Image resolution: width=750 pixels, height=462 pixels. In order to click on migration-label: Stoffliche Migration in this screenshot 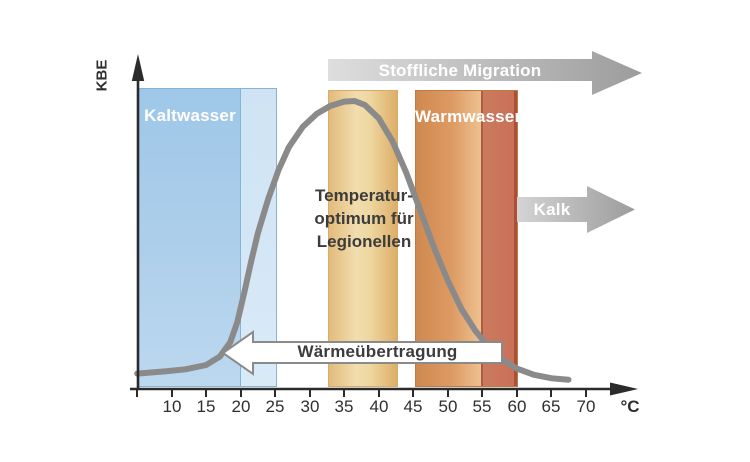, I will do `click(460, 70)`.